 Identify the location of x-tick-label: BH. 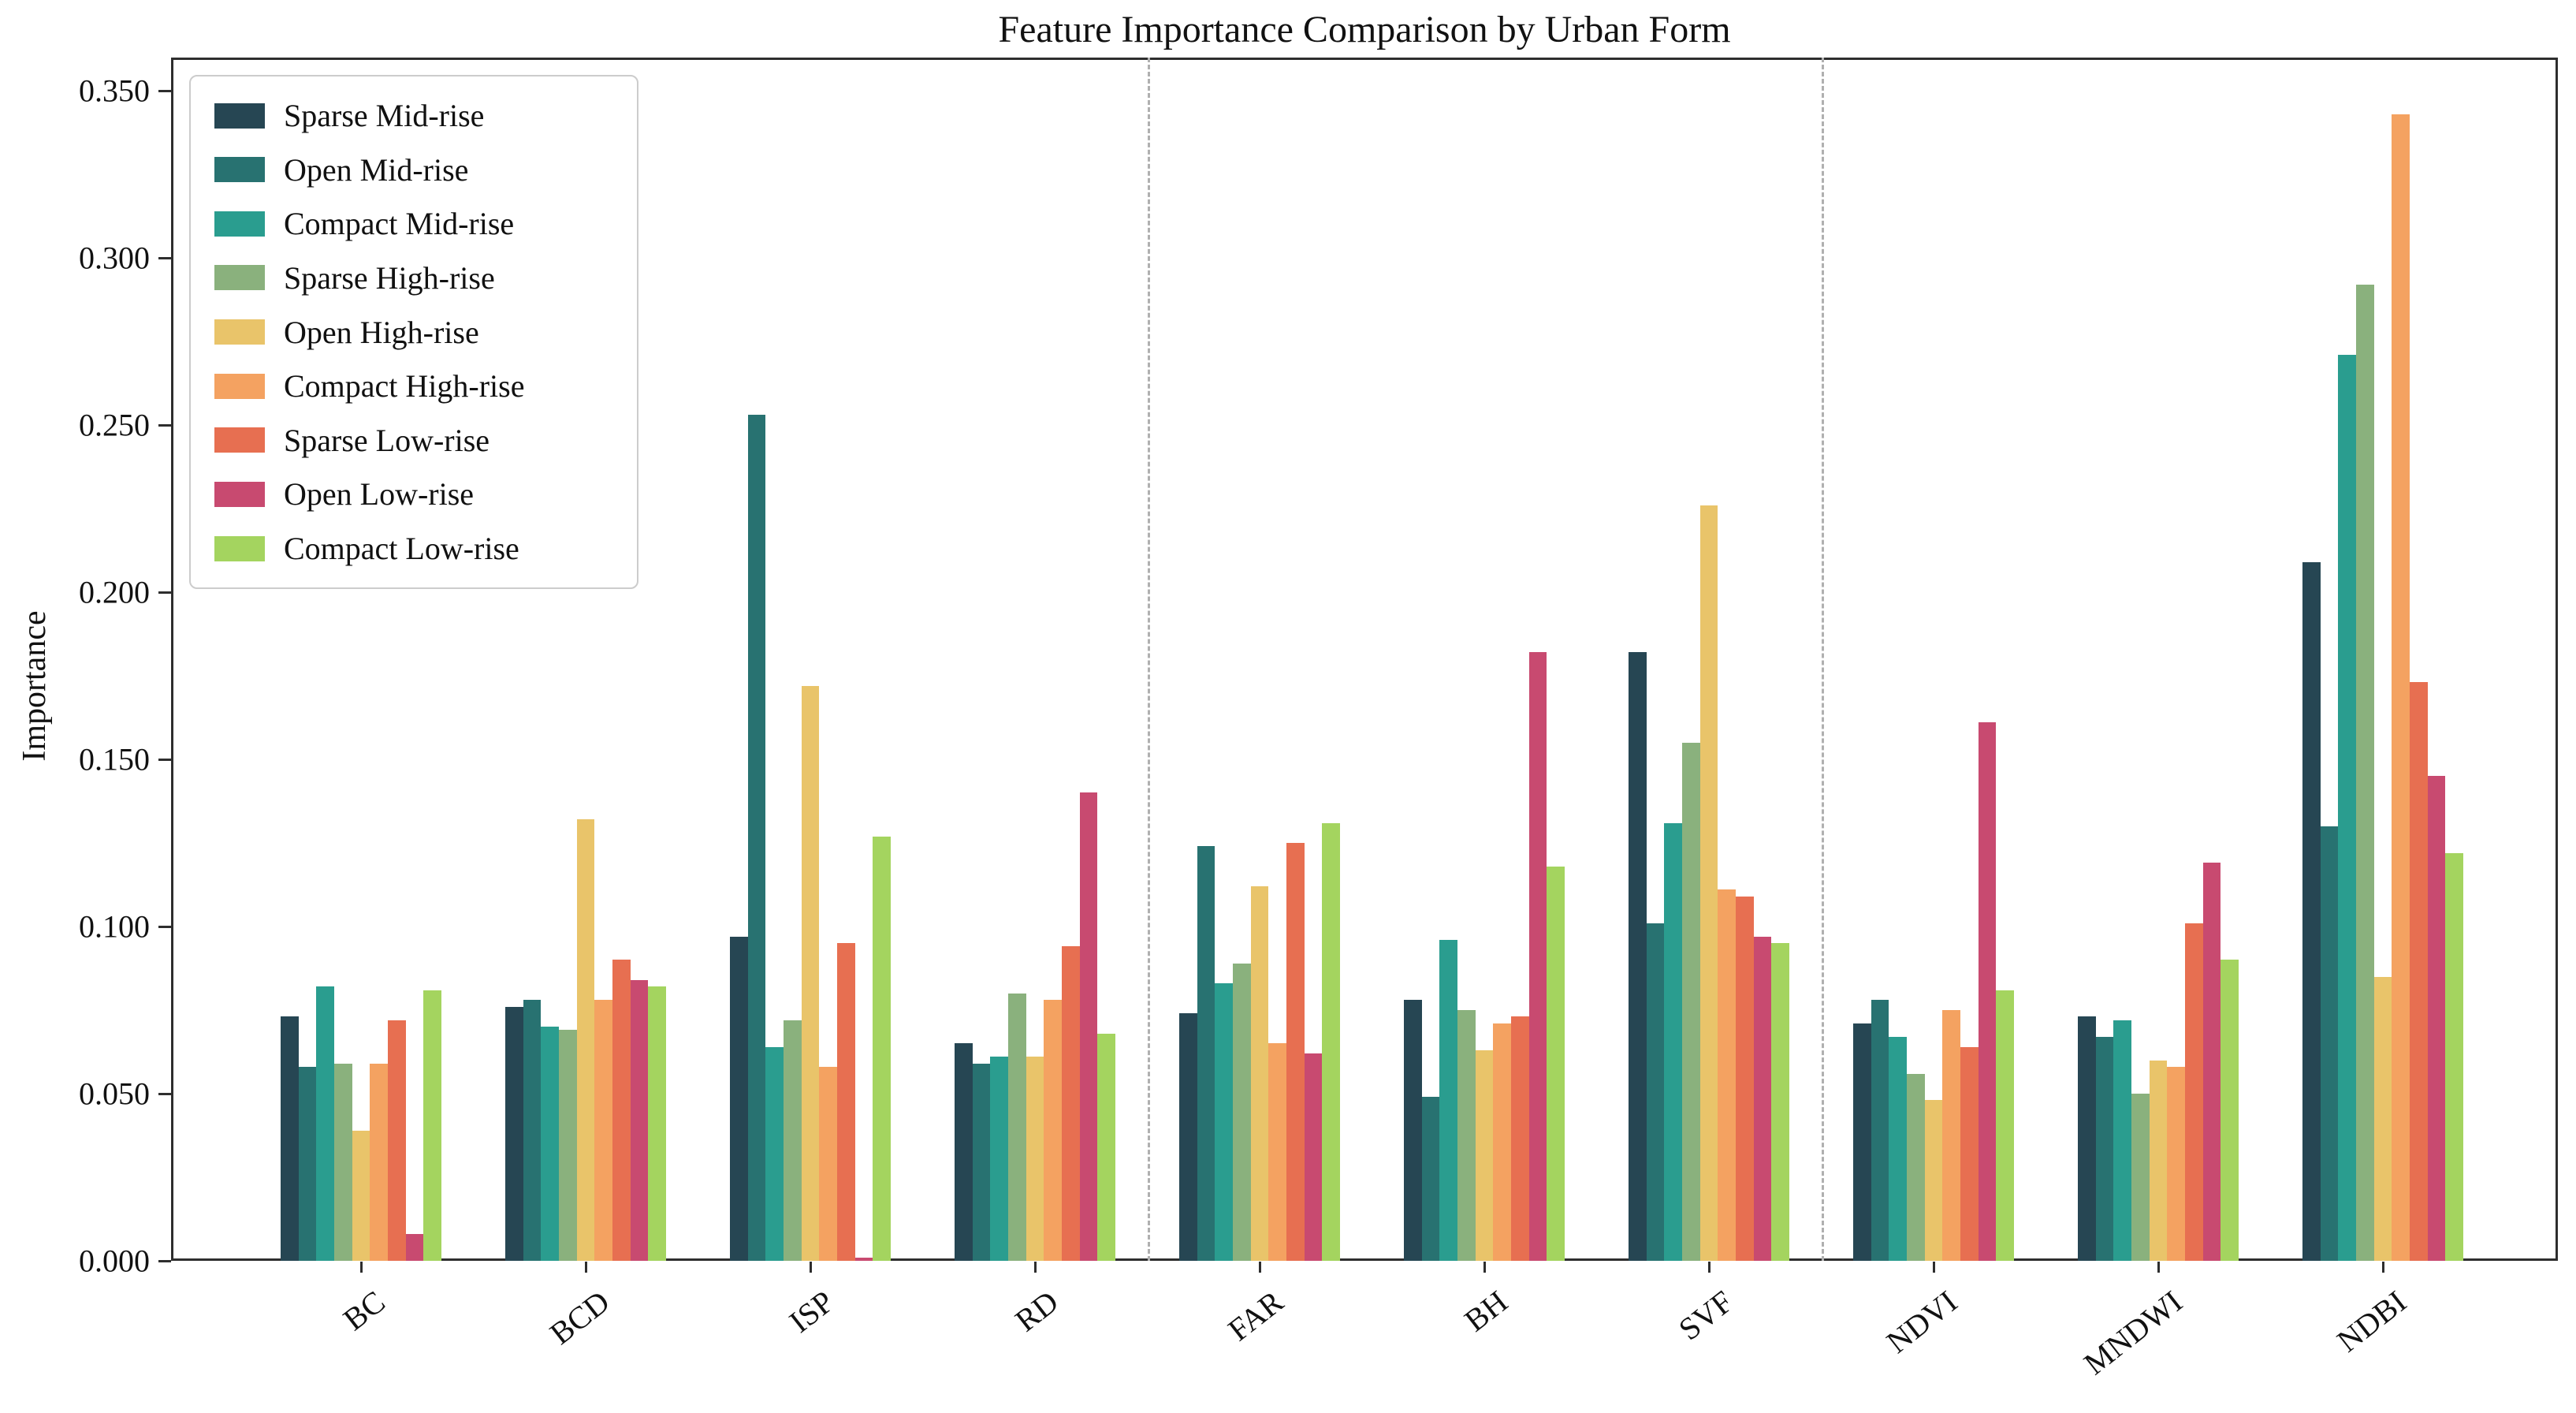
(1486, 1311).